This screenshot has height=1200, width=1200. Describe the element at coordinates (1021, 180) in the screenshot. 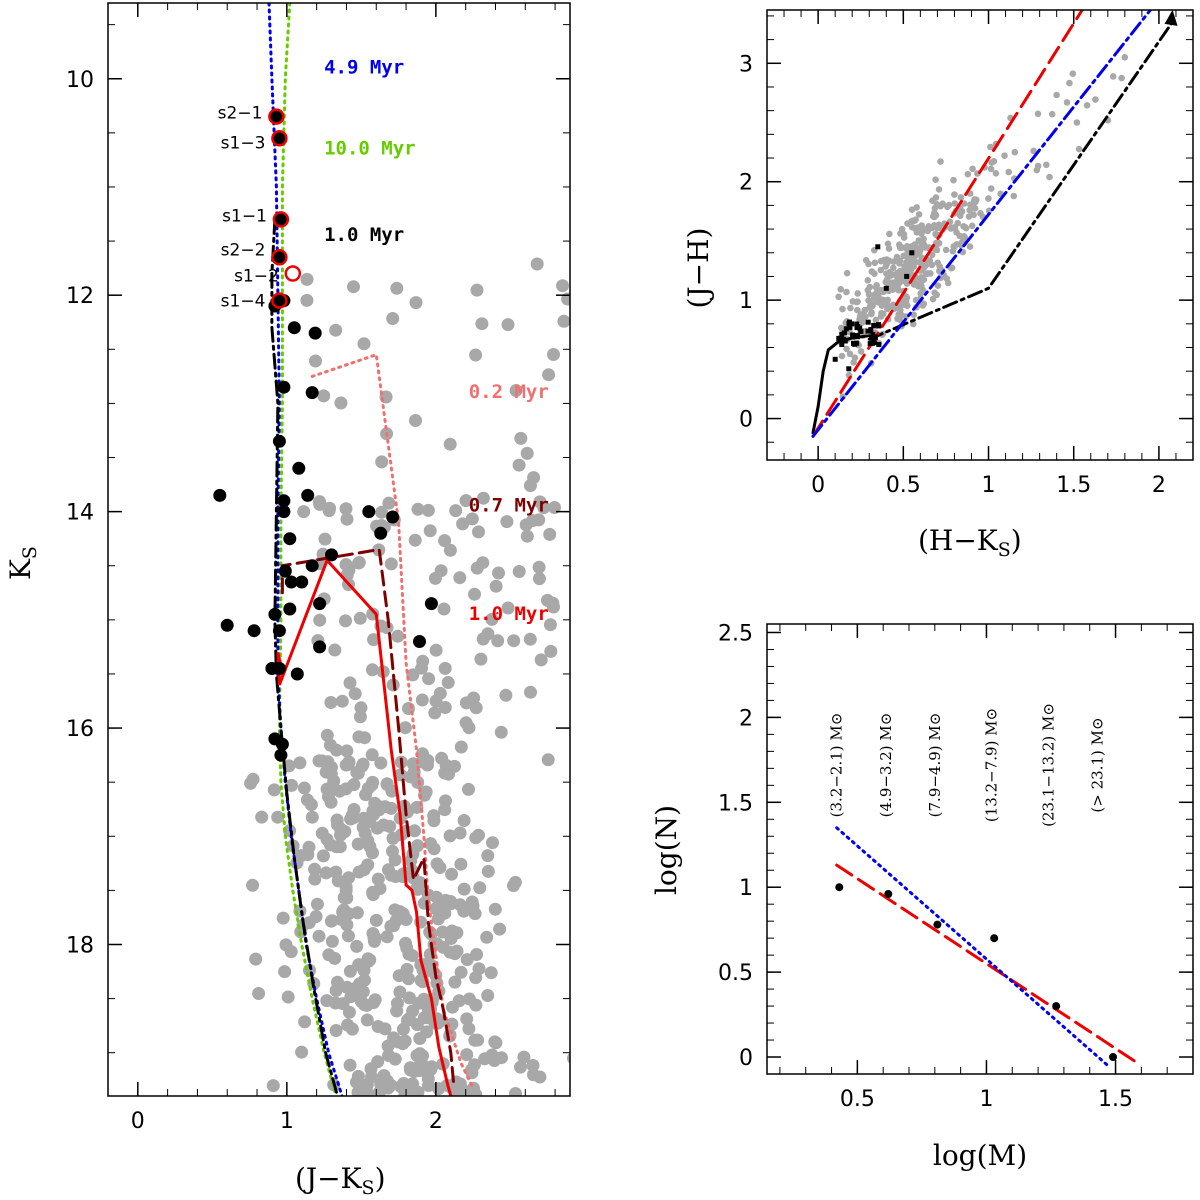

I see `ccd-ctts-locus` at that location.